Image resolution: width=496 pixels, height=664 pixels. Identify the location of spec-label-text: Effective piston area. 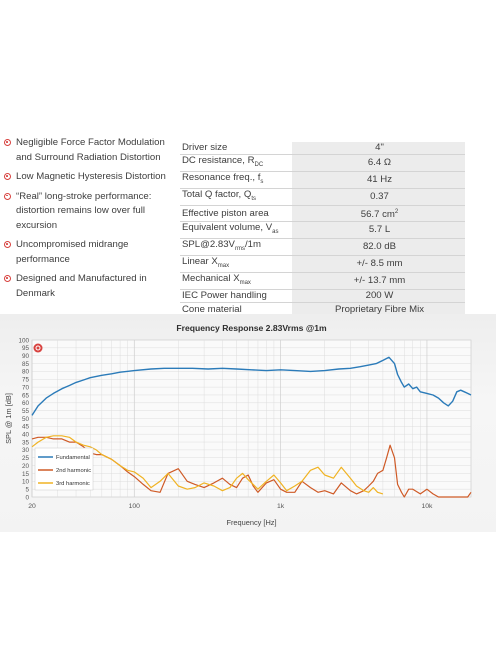
(225, 213).